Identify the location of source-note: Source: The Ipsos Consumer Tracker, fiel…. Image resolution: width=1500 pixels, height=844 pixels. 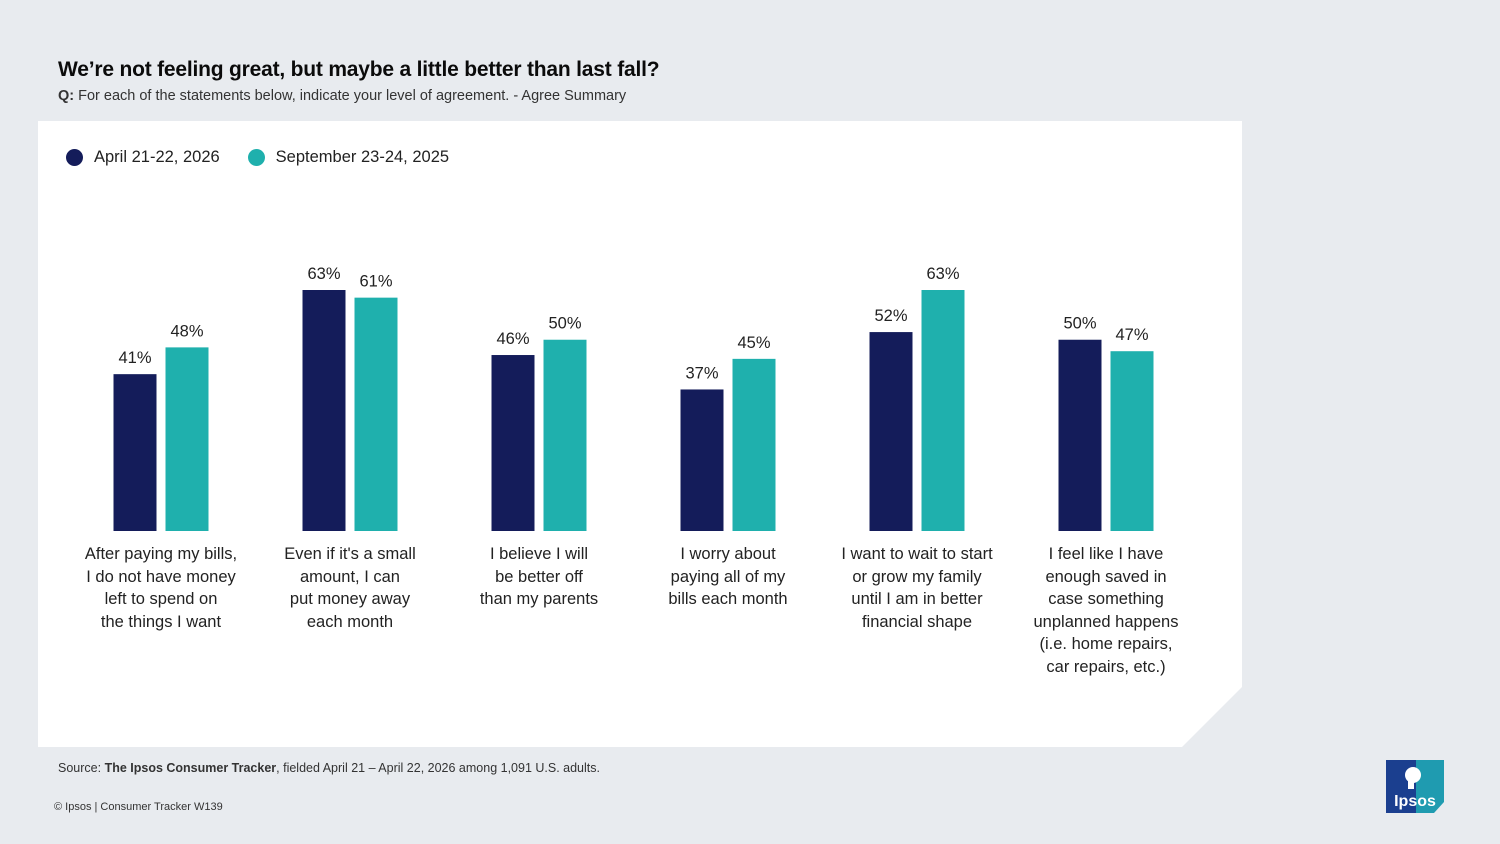
(329, 768).